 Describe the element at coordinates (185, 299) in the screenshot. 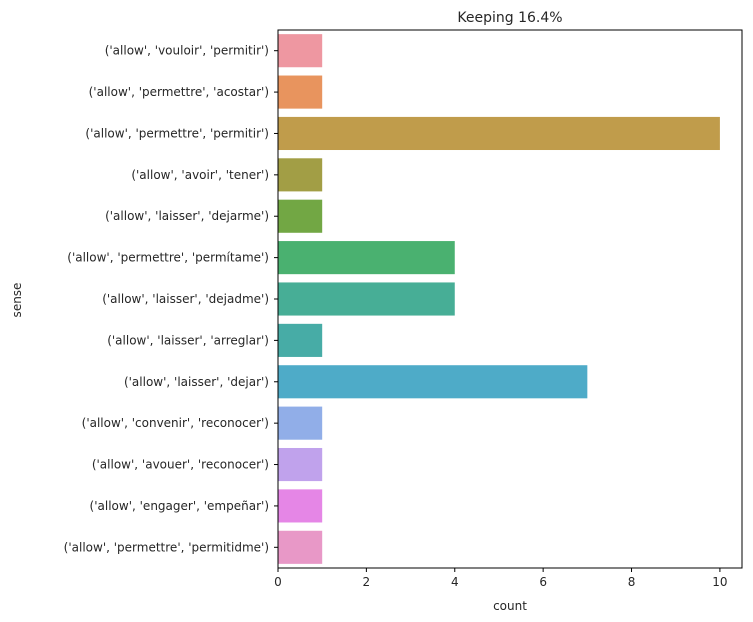

I see `y-tick-label: ('allow', 'laisser', 'dejadme')` at that location.